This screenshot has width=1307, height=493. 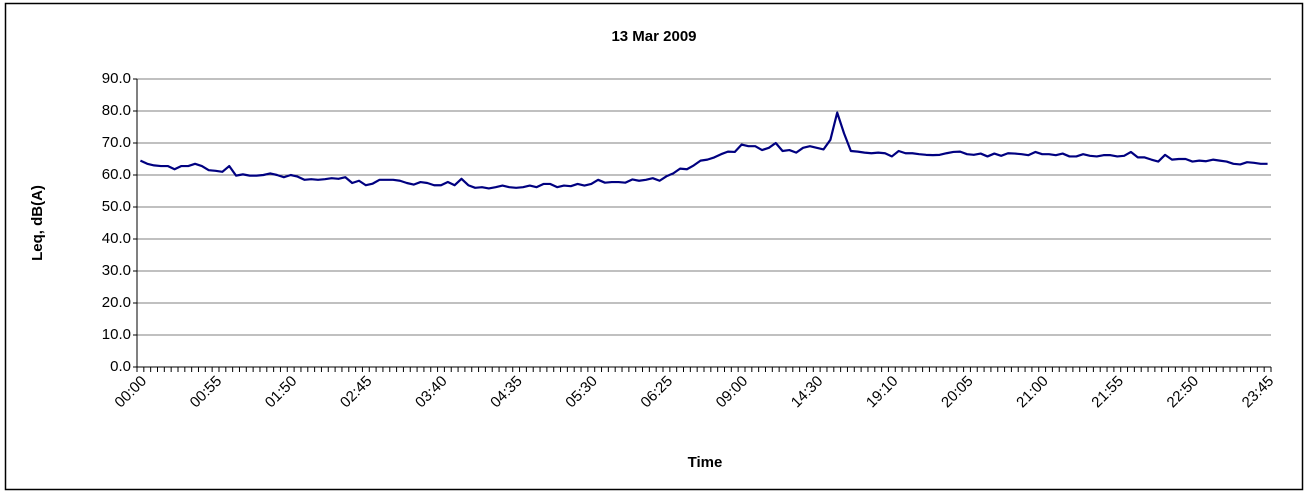 I want to click on y-tick-label: 40.0, so click(x=116, y=238).